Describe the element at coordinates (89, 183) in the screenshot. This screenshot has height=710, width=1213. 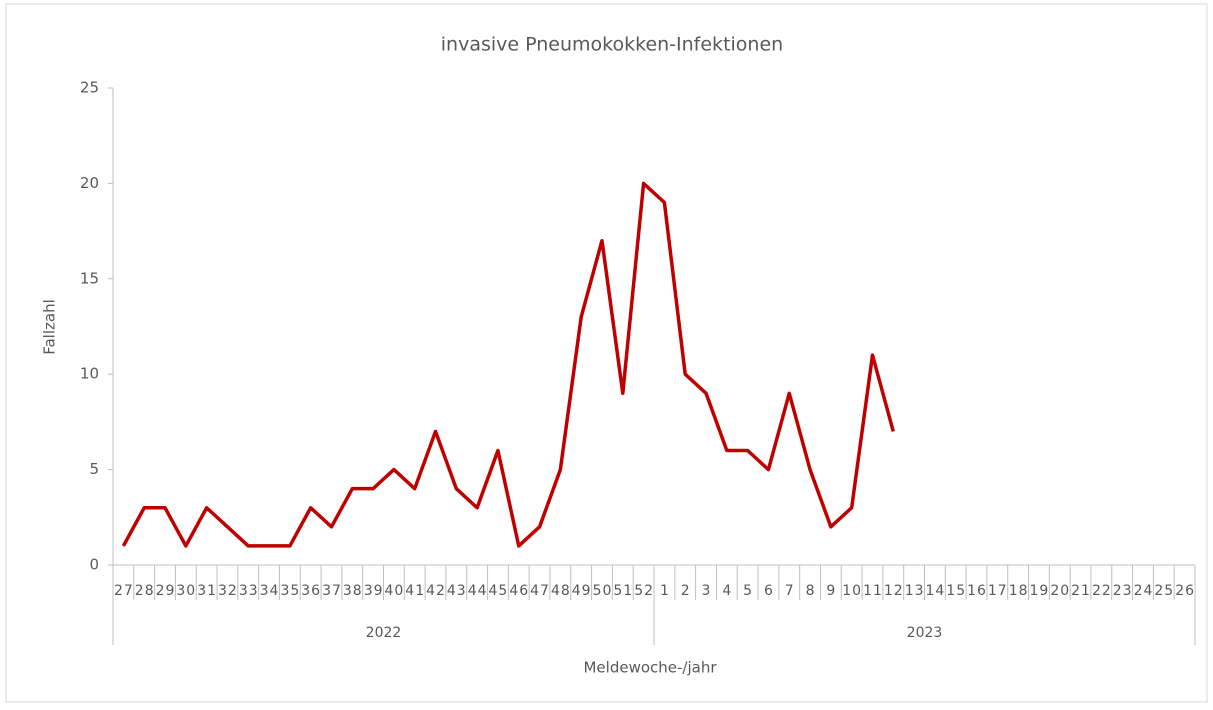
I see `y-tick-label: 20` at that location.